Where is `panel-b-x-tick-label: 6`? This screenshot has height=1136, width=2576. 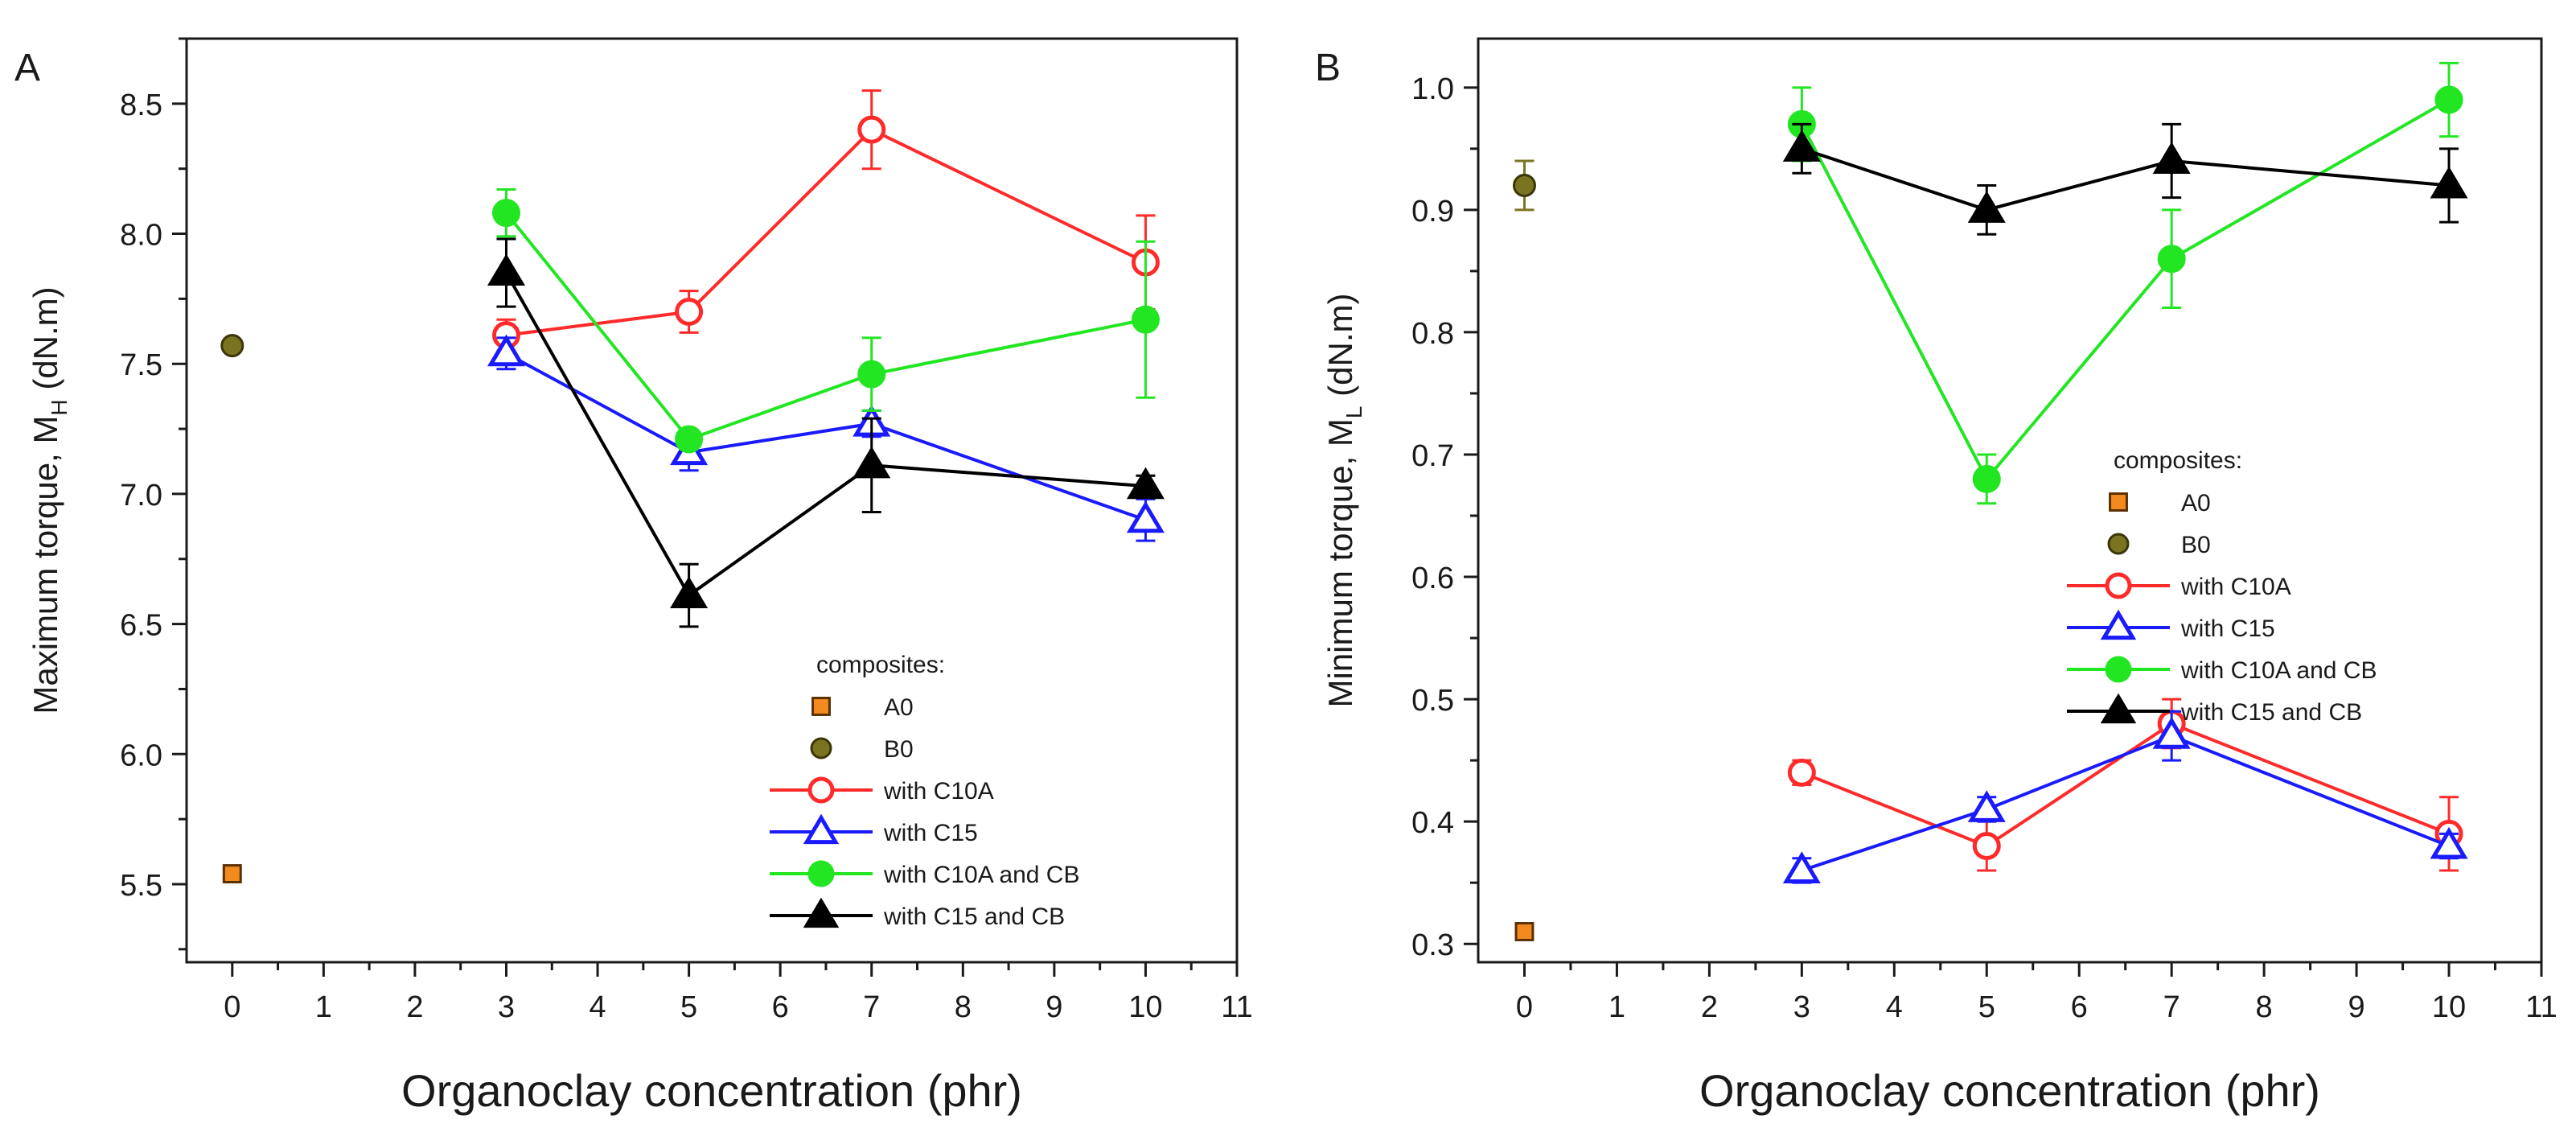
panel-b-x-tick-label: 6 is located at coordinates (2079, 1007).